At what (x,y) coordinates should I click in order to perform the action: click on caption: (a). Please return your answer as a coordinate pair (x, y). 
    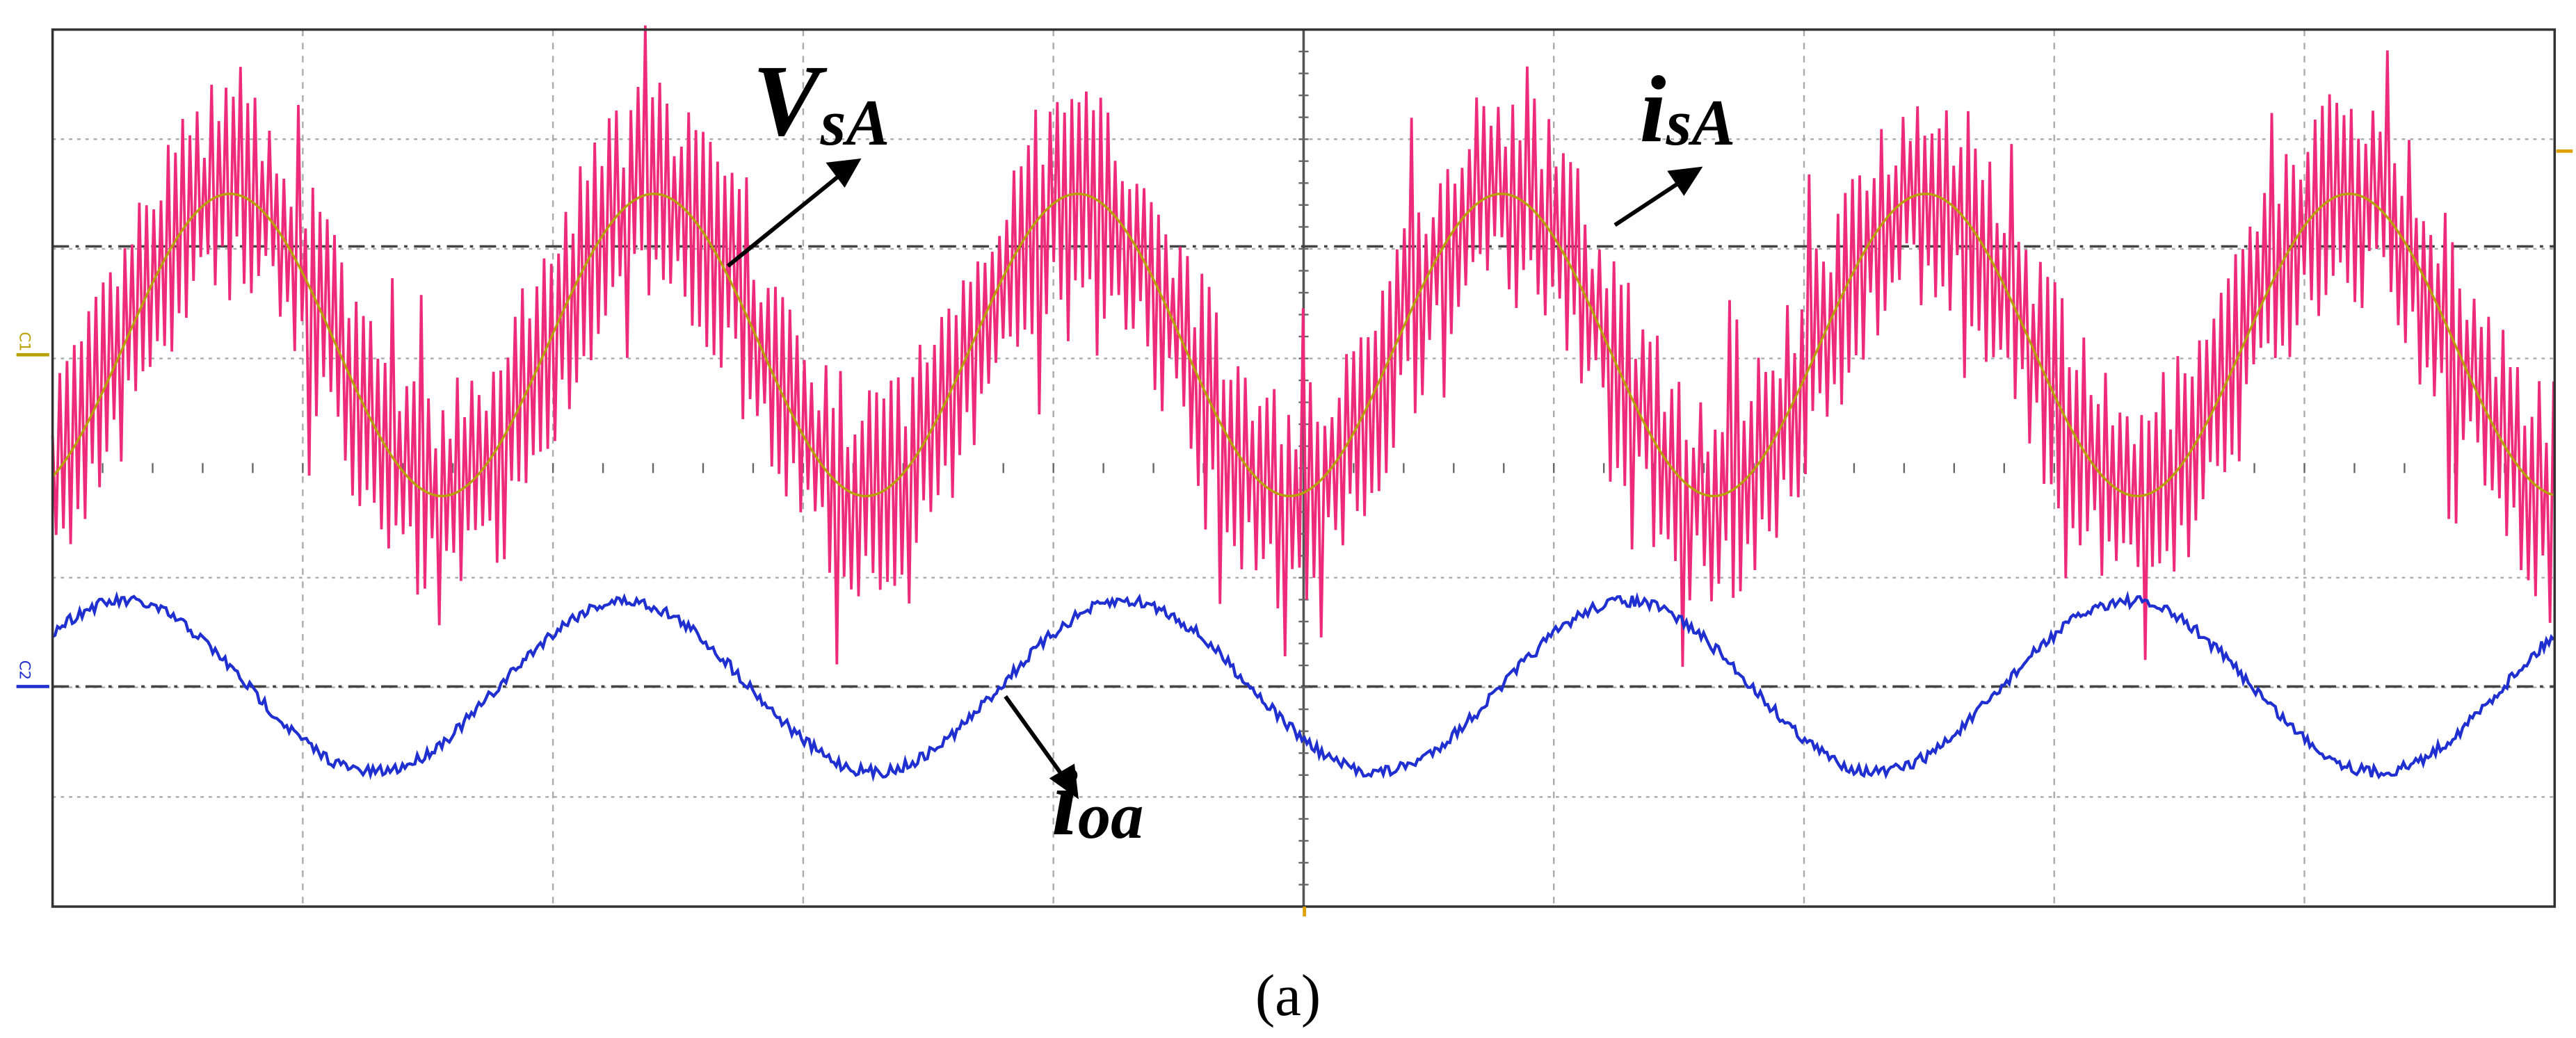
    Looking at the image, I should click on (1288, 995).